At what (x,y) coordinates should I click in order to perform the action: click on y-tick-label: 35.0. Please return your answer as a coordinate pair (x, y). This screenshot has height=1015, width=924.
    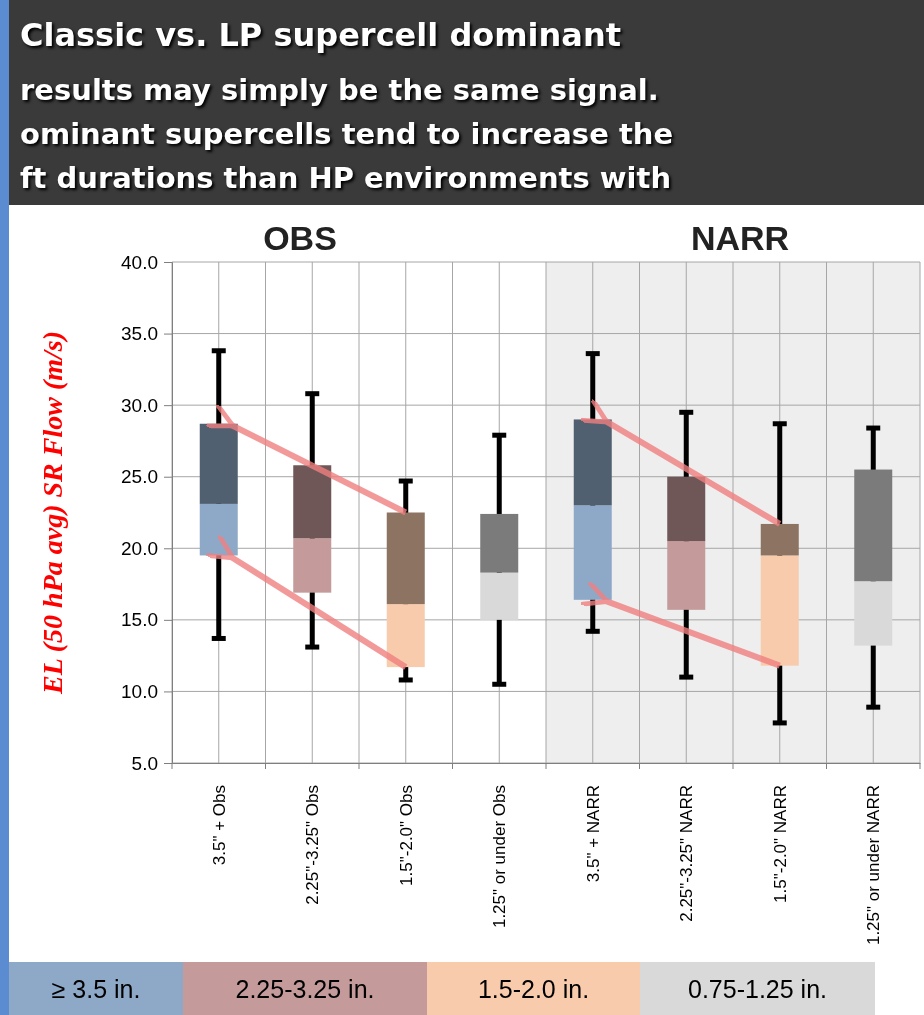
    Looking at the image, I should click on (139, 334).